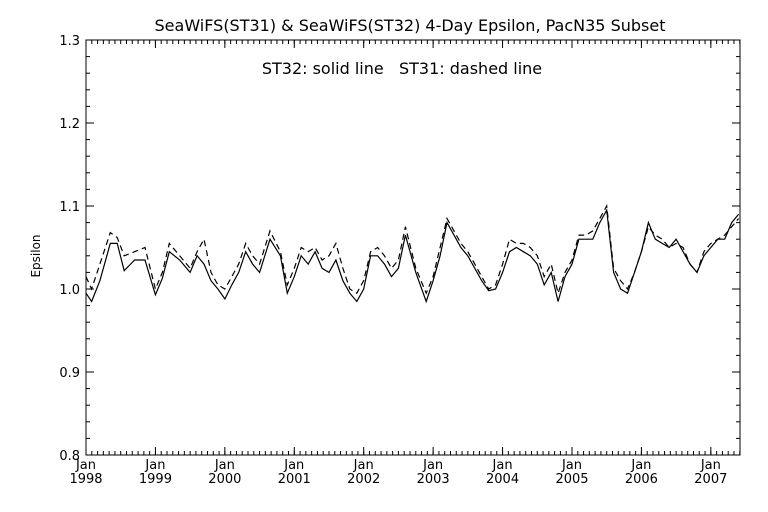 The image size is (768, 512). I want to click on x-tick-year: 1998, so click(85, 479).